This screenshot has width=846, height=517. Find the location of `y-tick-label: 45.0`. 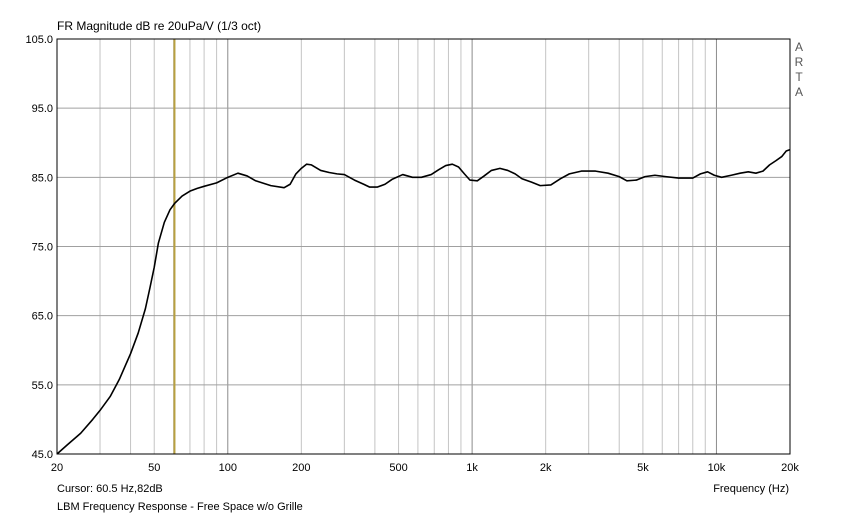

y-tick-label: 45.0 is located at coordinates (42, 455).